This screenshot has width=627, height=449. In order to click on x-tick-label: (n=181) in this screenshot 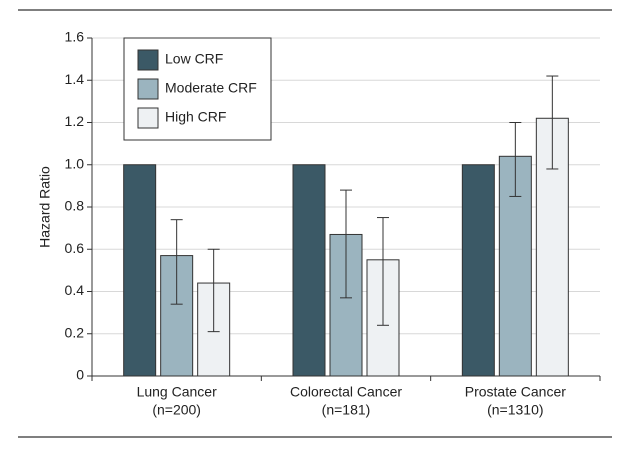, I will do `click(346, 410)`.